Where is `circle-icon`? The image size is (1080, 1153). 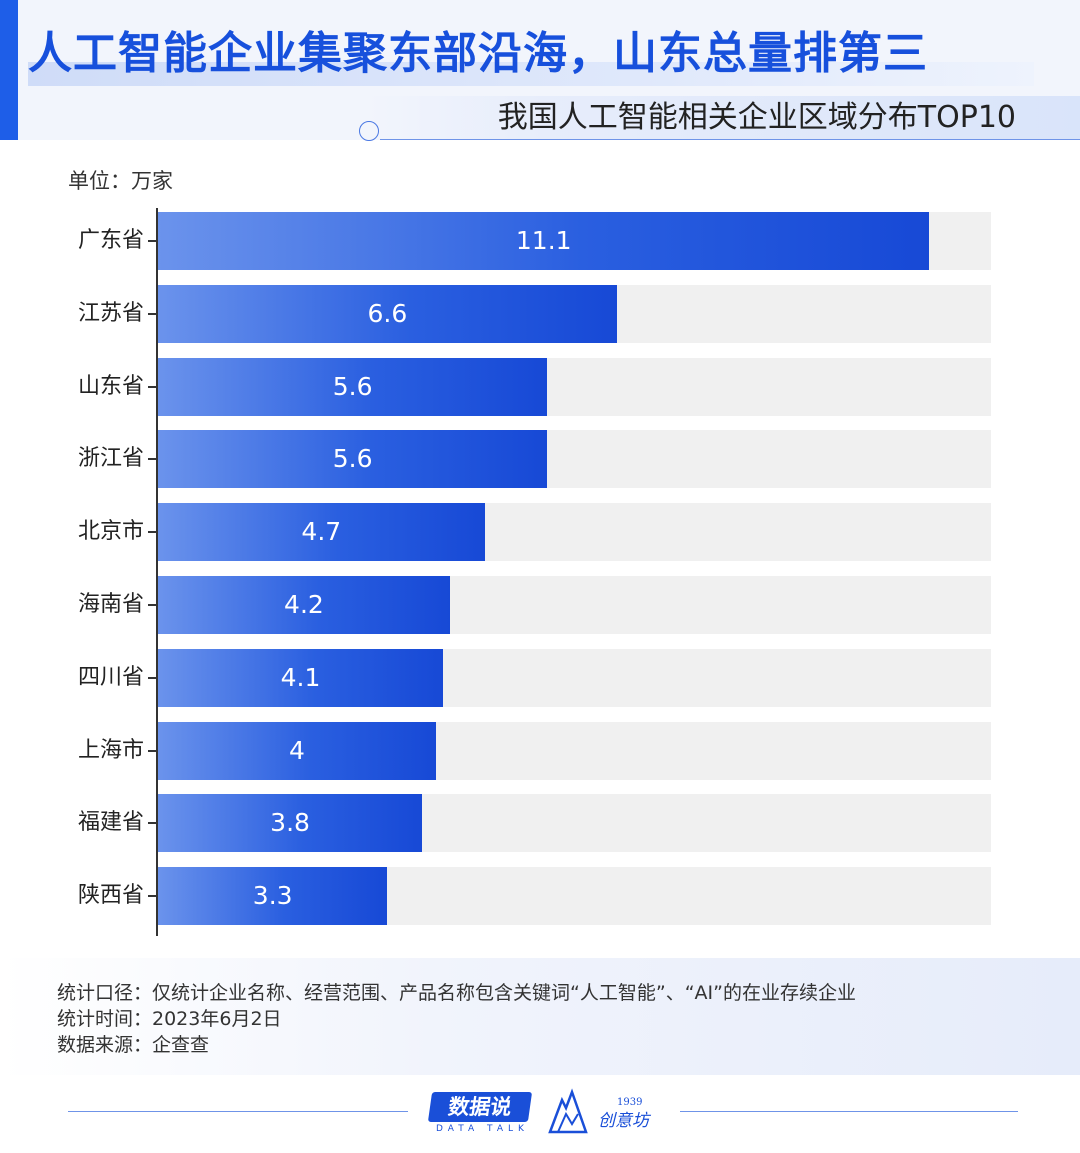 circle-icon is located at coordinates (369, 131).